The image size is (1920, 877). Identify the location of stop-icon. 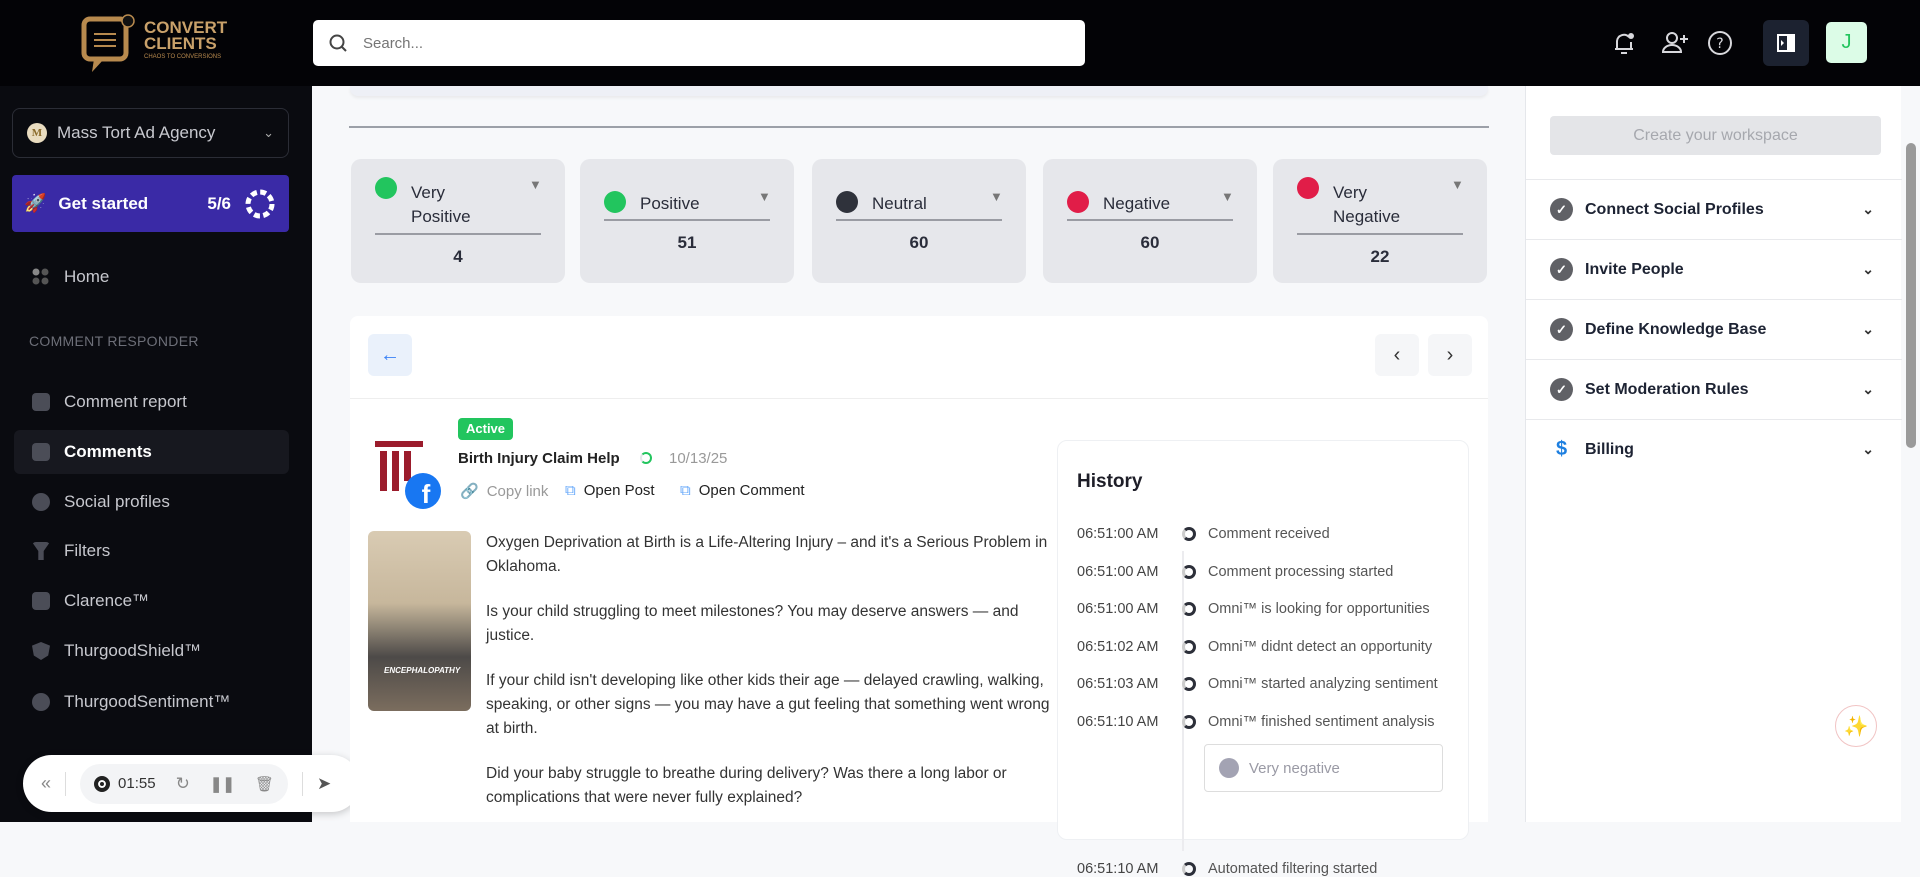
(102, 783).